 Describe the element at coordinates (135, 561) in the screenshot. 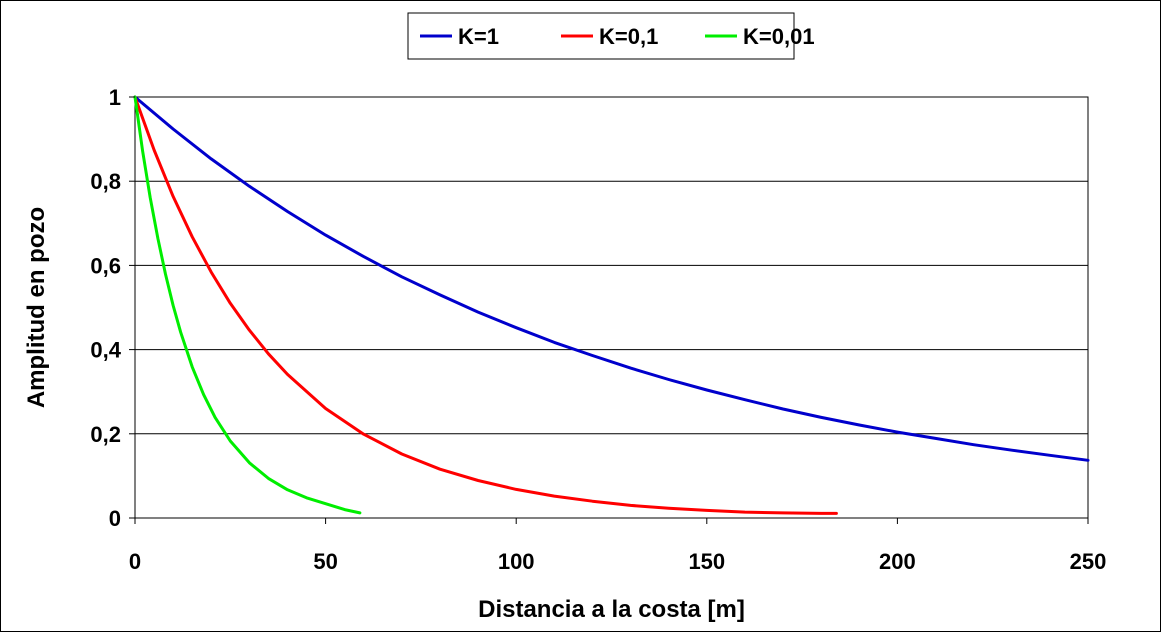

I see `x-tick-label: 0` at that location.